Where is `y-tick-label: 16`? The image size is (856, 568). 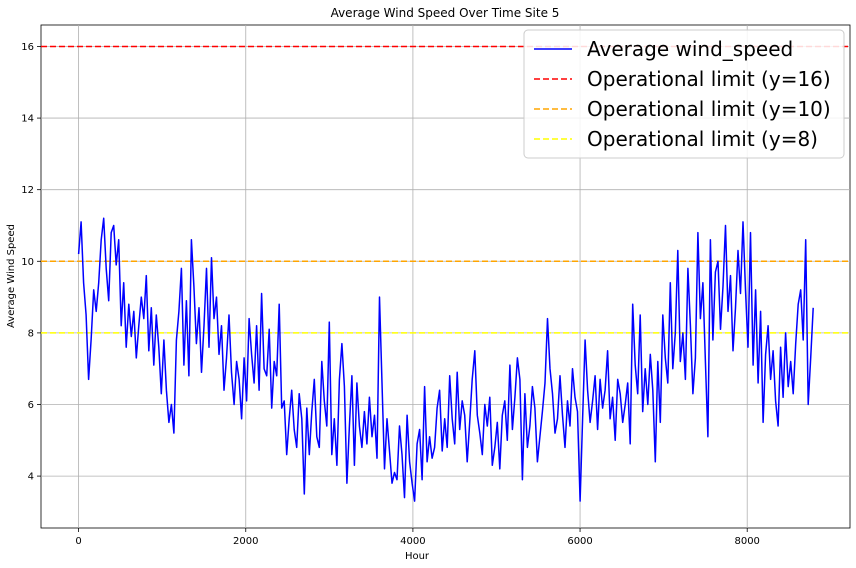 y-tick-label: 16 is located at coordinates (27, 47).